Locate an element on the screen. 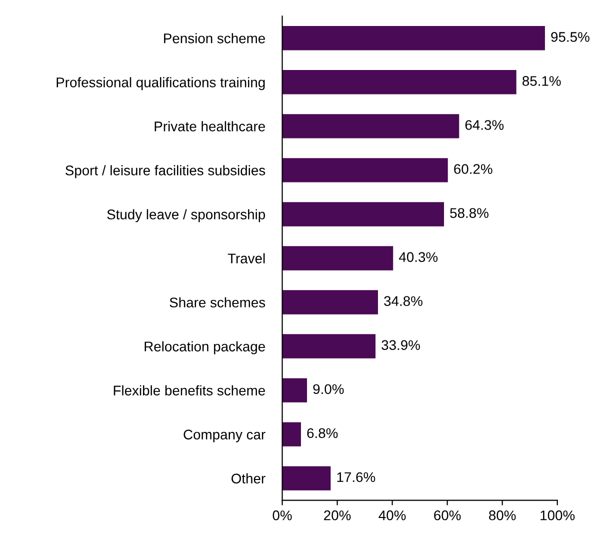  data-label: 60.2% is located at coordinates (473, 169).